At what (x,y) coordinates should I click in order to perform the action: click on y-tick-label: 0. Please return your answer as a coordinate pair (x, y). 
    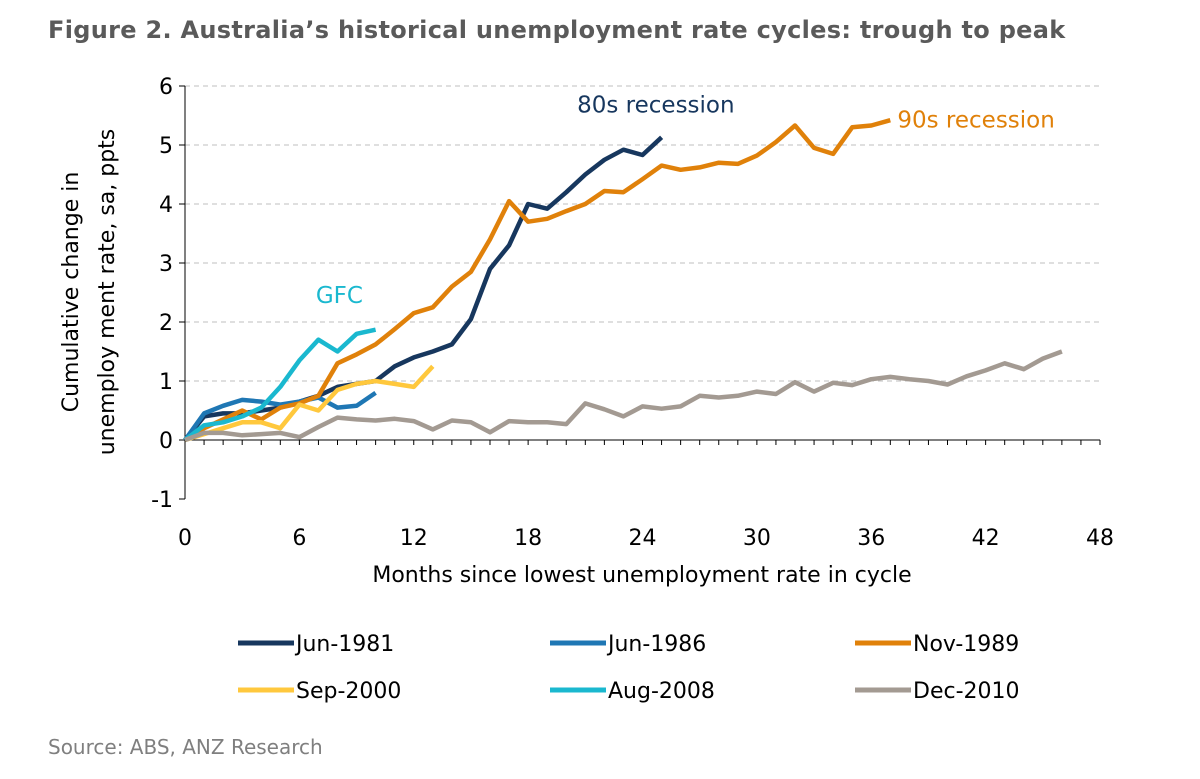
    Looking at the image, I should click on (166, 441).